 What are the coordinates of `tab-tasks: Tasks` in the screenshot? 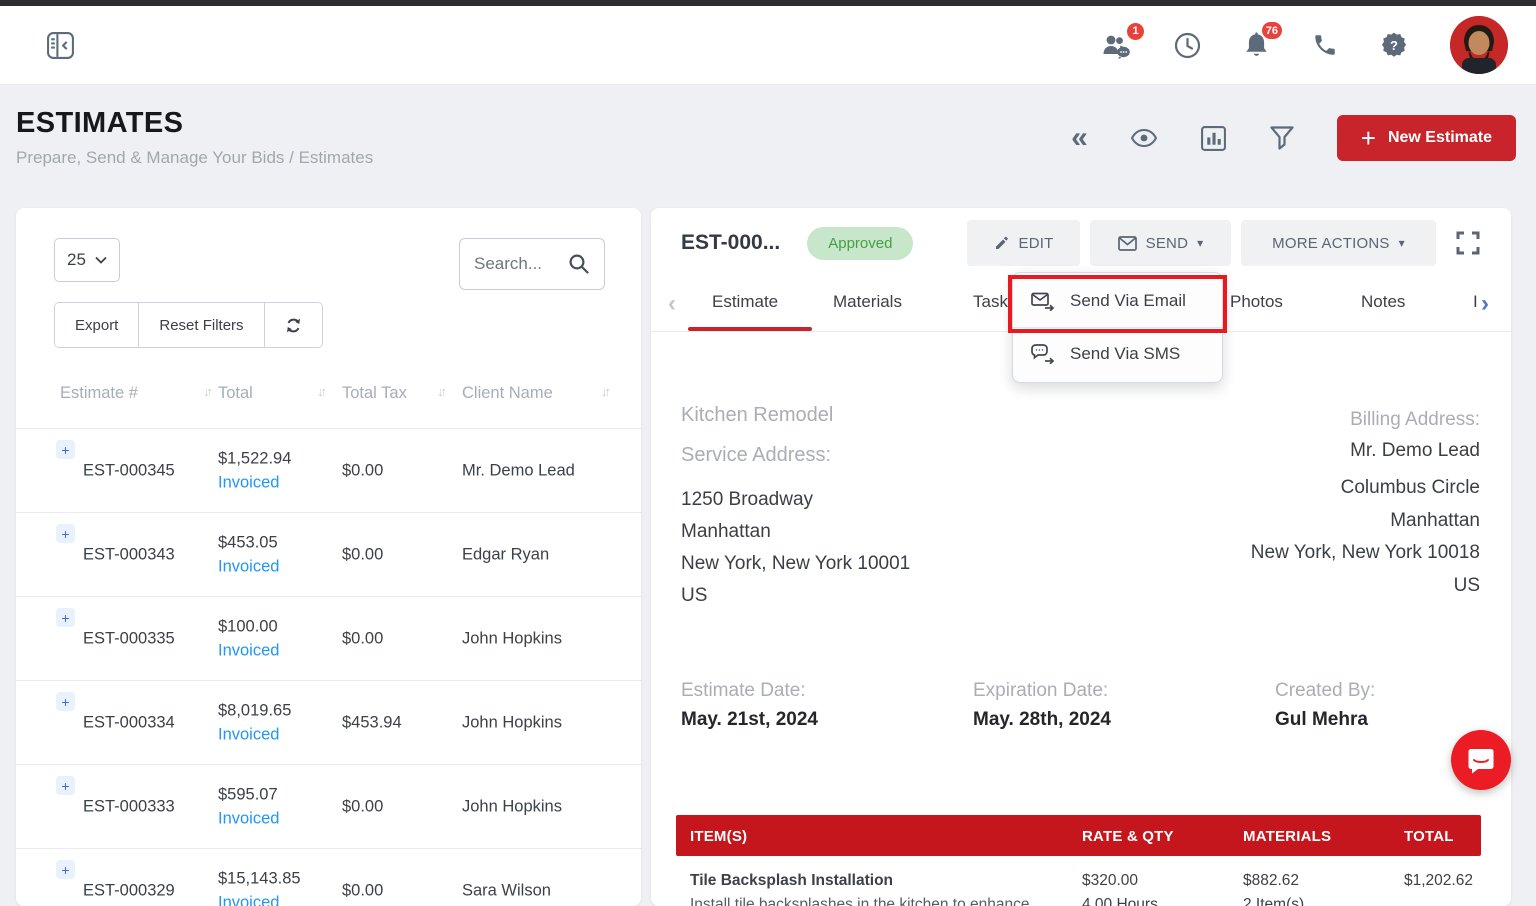 It's located at (995, 301).